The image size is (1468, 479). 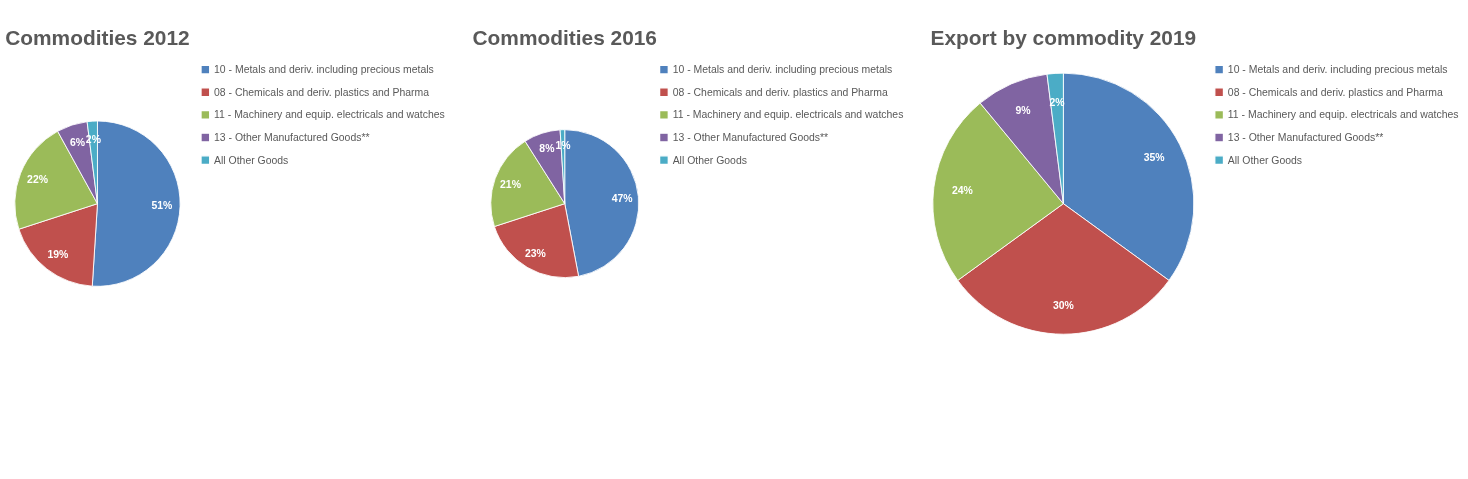 I want to click on data-label: 47%, so click(x=622, y=198).